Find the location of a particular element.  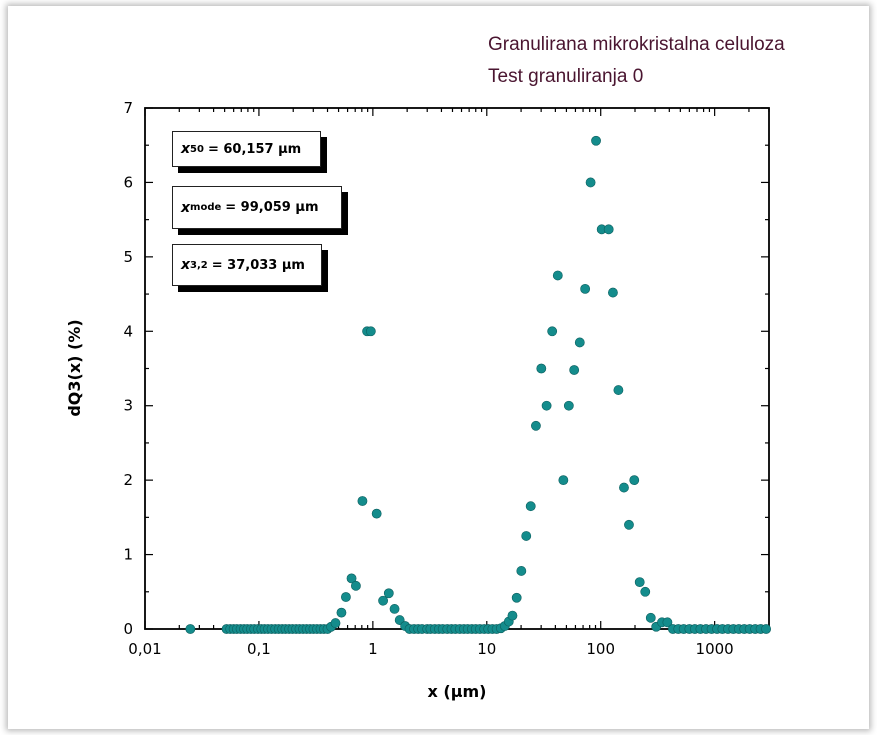

stat-sub: 3,2 is located at coordinates (199, 265).